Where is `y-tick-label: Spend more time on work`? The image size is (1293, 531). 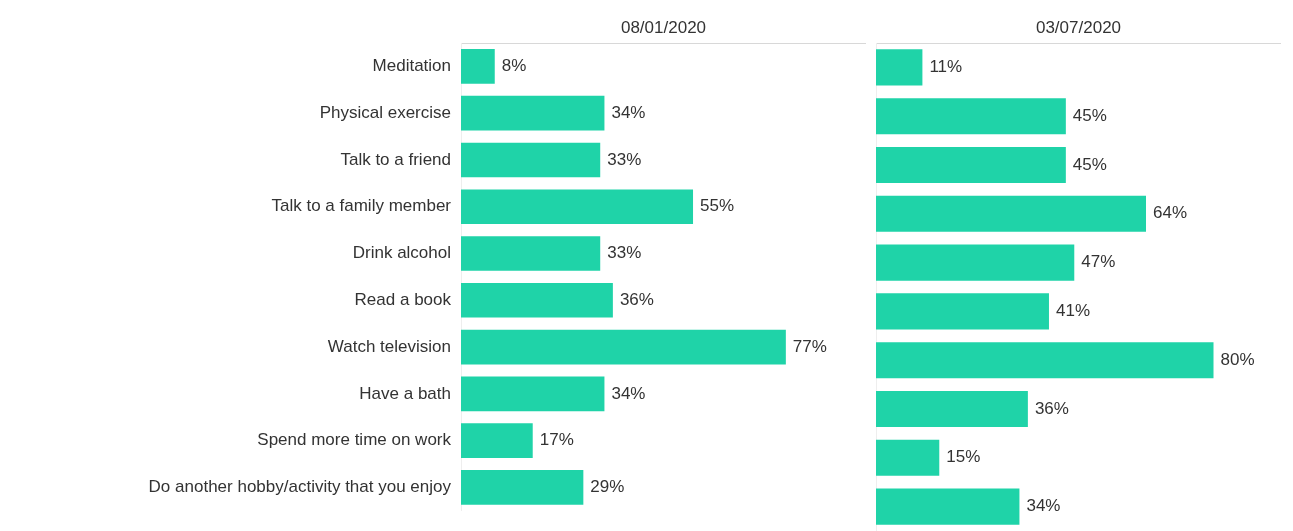
y-tick-label: Spend more time on work is located at coordinates (354, 440).